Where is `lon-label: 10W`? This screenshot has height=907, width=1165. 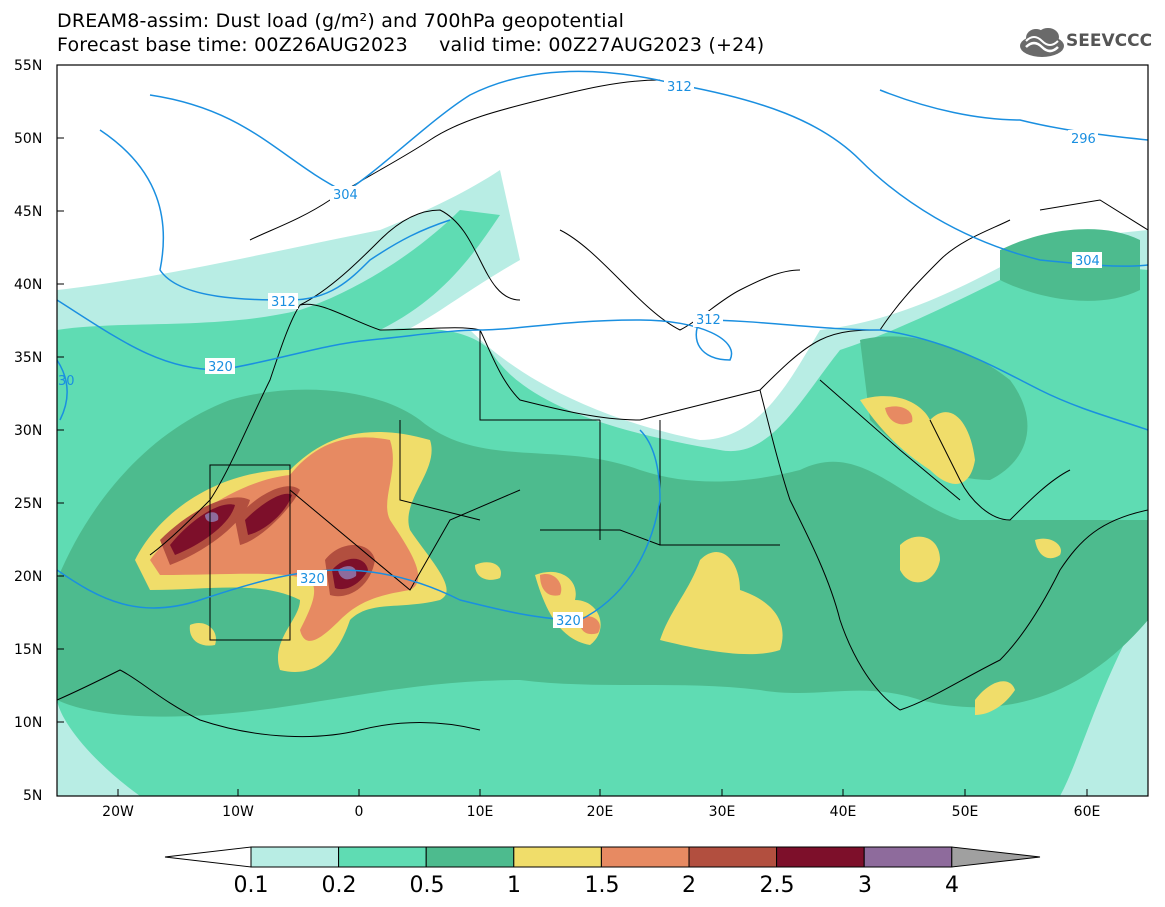 lon-label: 10W is located at coordinates (238, 812).